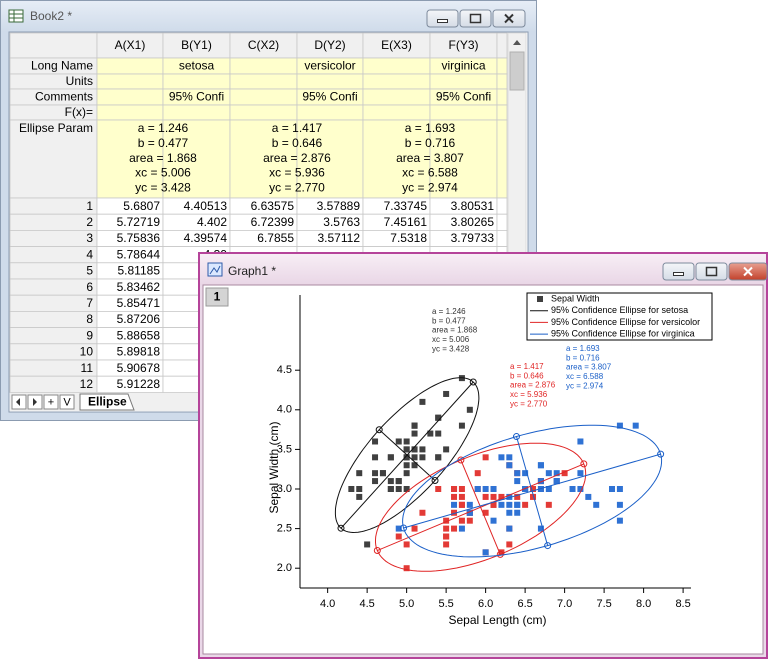  I want to click on x-tick-label: 6.0, so click(485, 604).